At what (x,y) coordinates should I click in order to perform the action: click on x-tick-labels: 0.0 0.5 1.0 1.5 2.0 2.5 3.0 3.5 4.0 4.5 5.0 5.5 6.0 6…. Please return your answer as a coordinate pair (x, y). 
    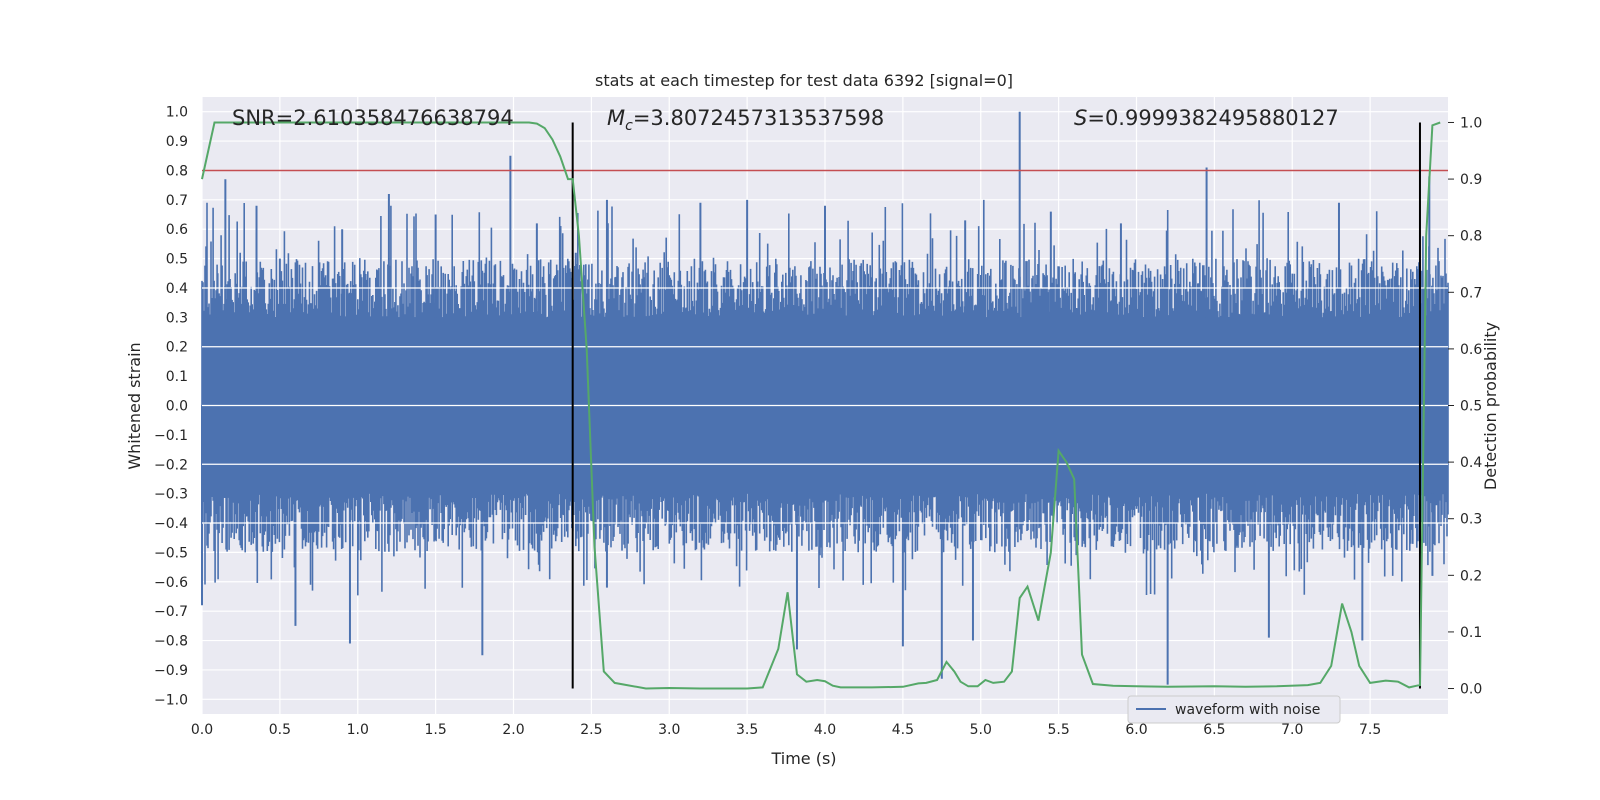
    Looking at the image, I should click on (786, 730).